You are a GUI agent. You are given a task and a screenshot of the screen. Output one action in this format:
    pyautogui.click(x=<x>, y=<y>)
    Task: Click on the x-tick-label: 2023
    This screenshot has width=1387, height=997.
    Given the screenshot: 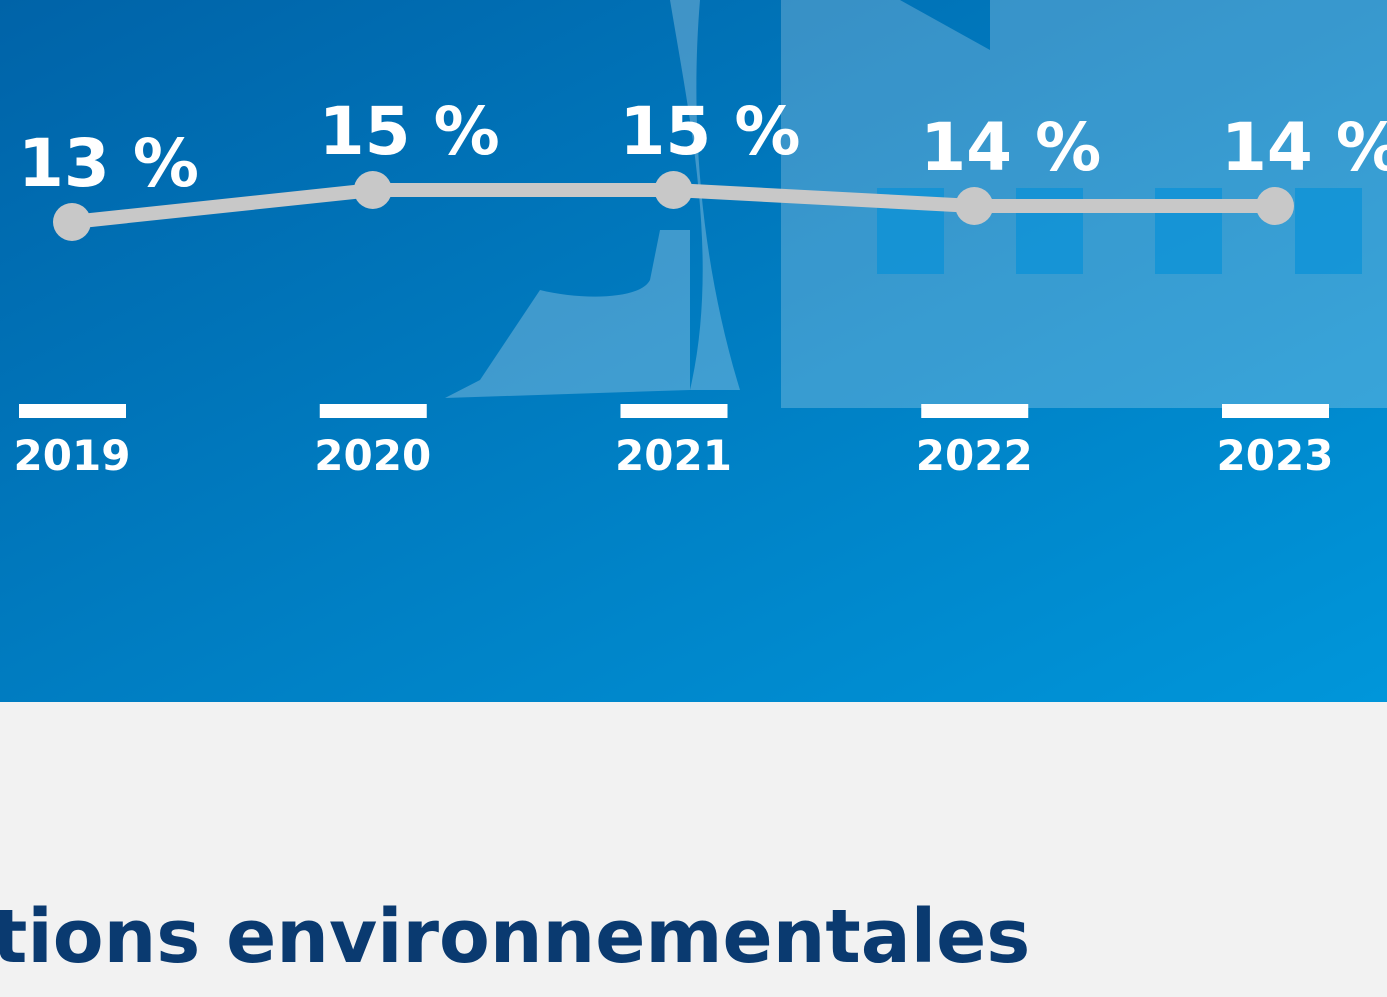 What is the action you would take?
    pyautogui.click(x=1275, y=455)
    